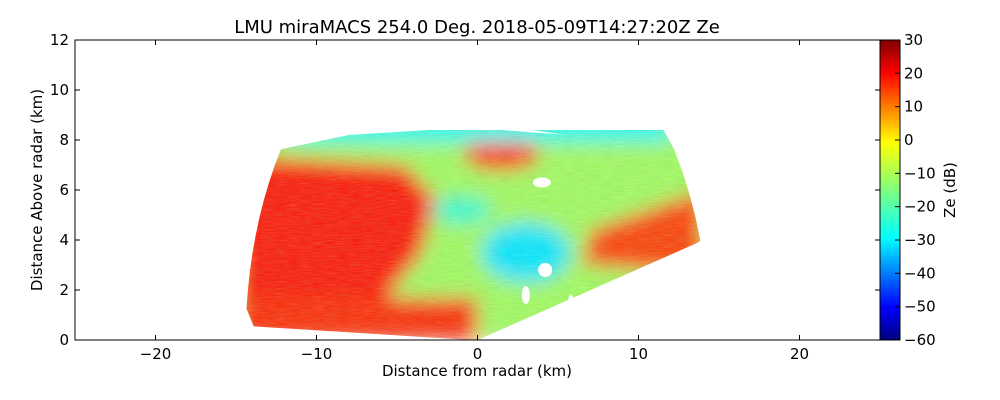 The image size is (1000, 400). What do you see at coordinates (59, 90) in the screenshot?
I see `y-tick-label: 10` at bounding box center [59, 90].